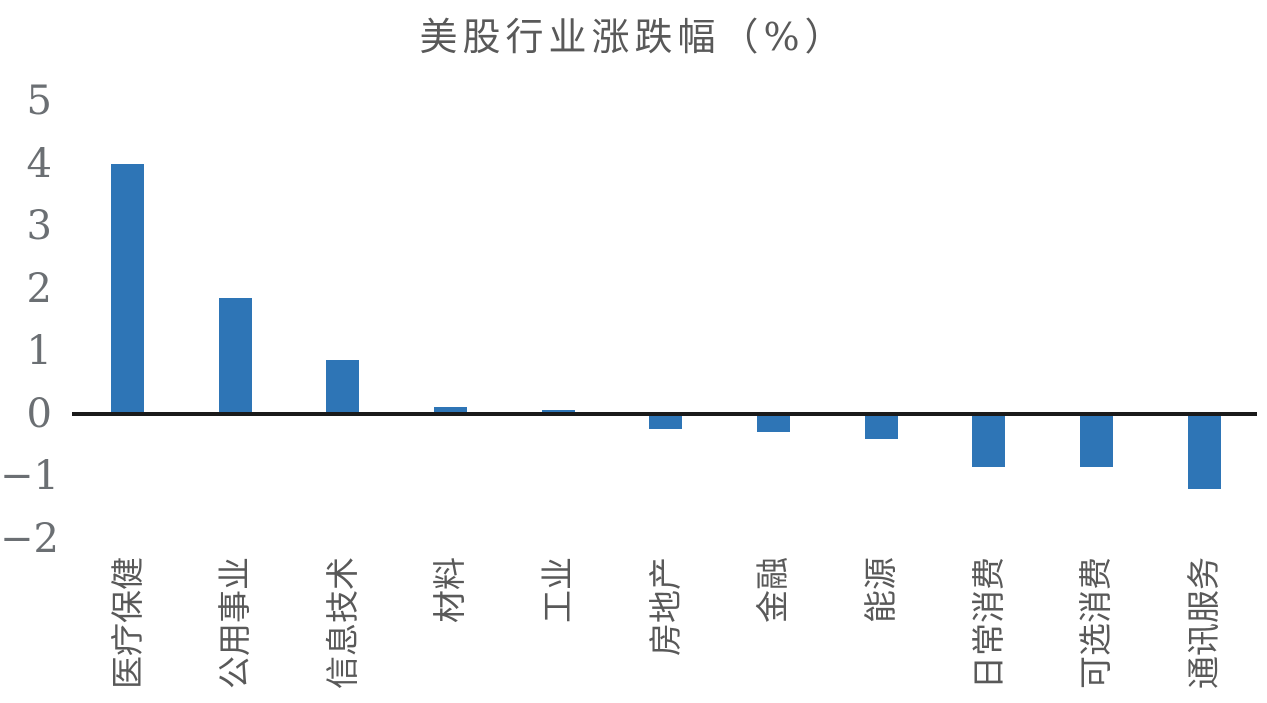  Describe the element at coordinates (39, 101) in the screenshot. I see `y-tick-label: 5` at that location.